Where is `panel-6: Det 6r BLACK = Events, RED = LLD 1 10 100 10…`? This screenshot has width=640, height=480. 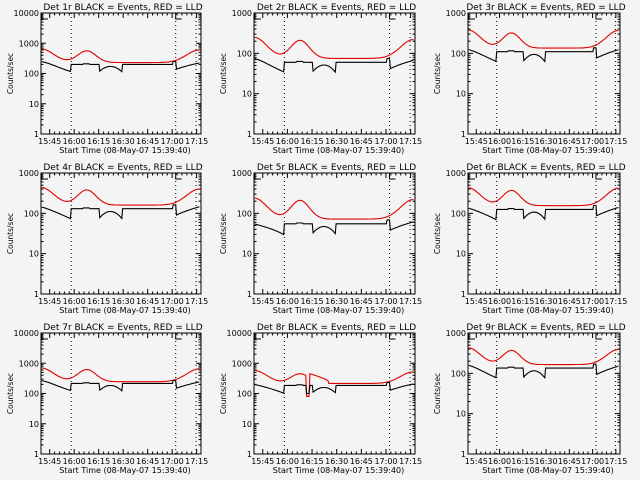 panel-6: Det 6r BLACK = Events, RED = LLD 1 10 100 10… is located at coordinates (530, 239).